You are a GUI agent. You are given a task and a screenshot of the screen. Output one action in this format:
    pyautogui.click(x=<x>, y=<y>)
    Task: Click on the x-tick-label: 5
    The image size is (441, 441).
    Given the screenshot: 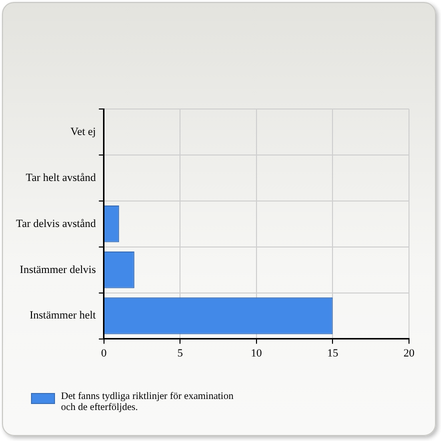 What is the action you would take?
    pyautogui.click(x=180, y=353)
    